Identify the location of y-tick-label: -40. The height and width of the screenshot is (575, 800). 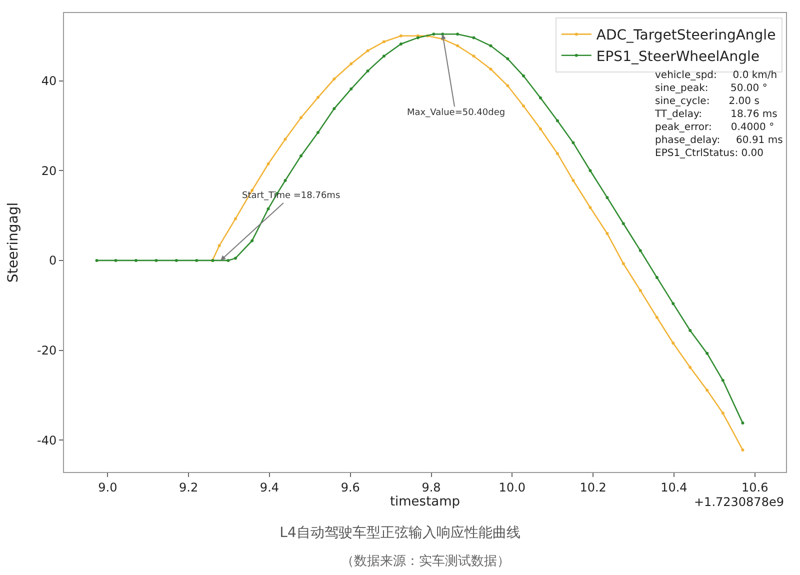
(46, 440).